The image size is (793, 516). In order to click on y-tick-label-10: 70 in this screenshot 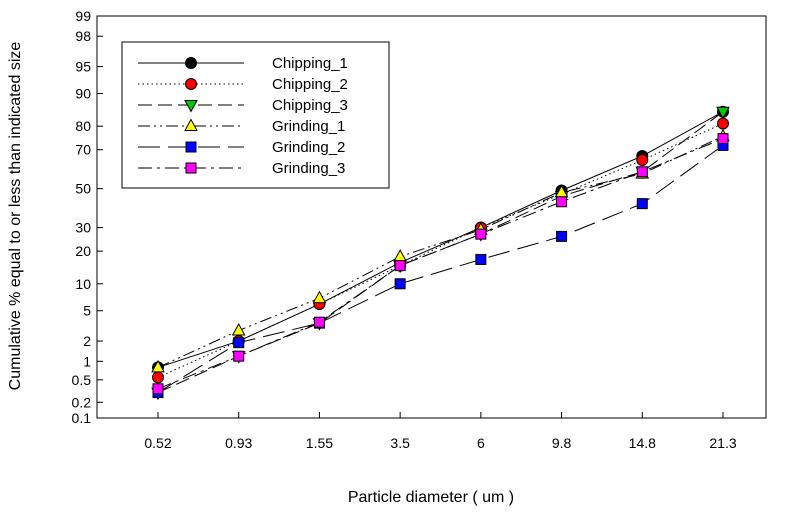, I will do `click(83, 150)`.